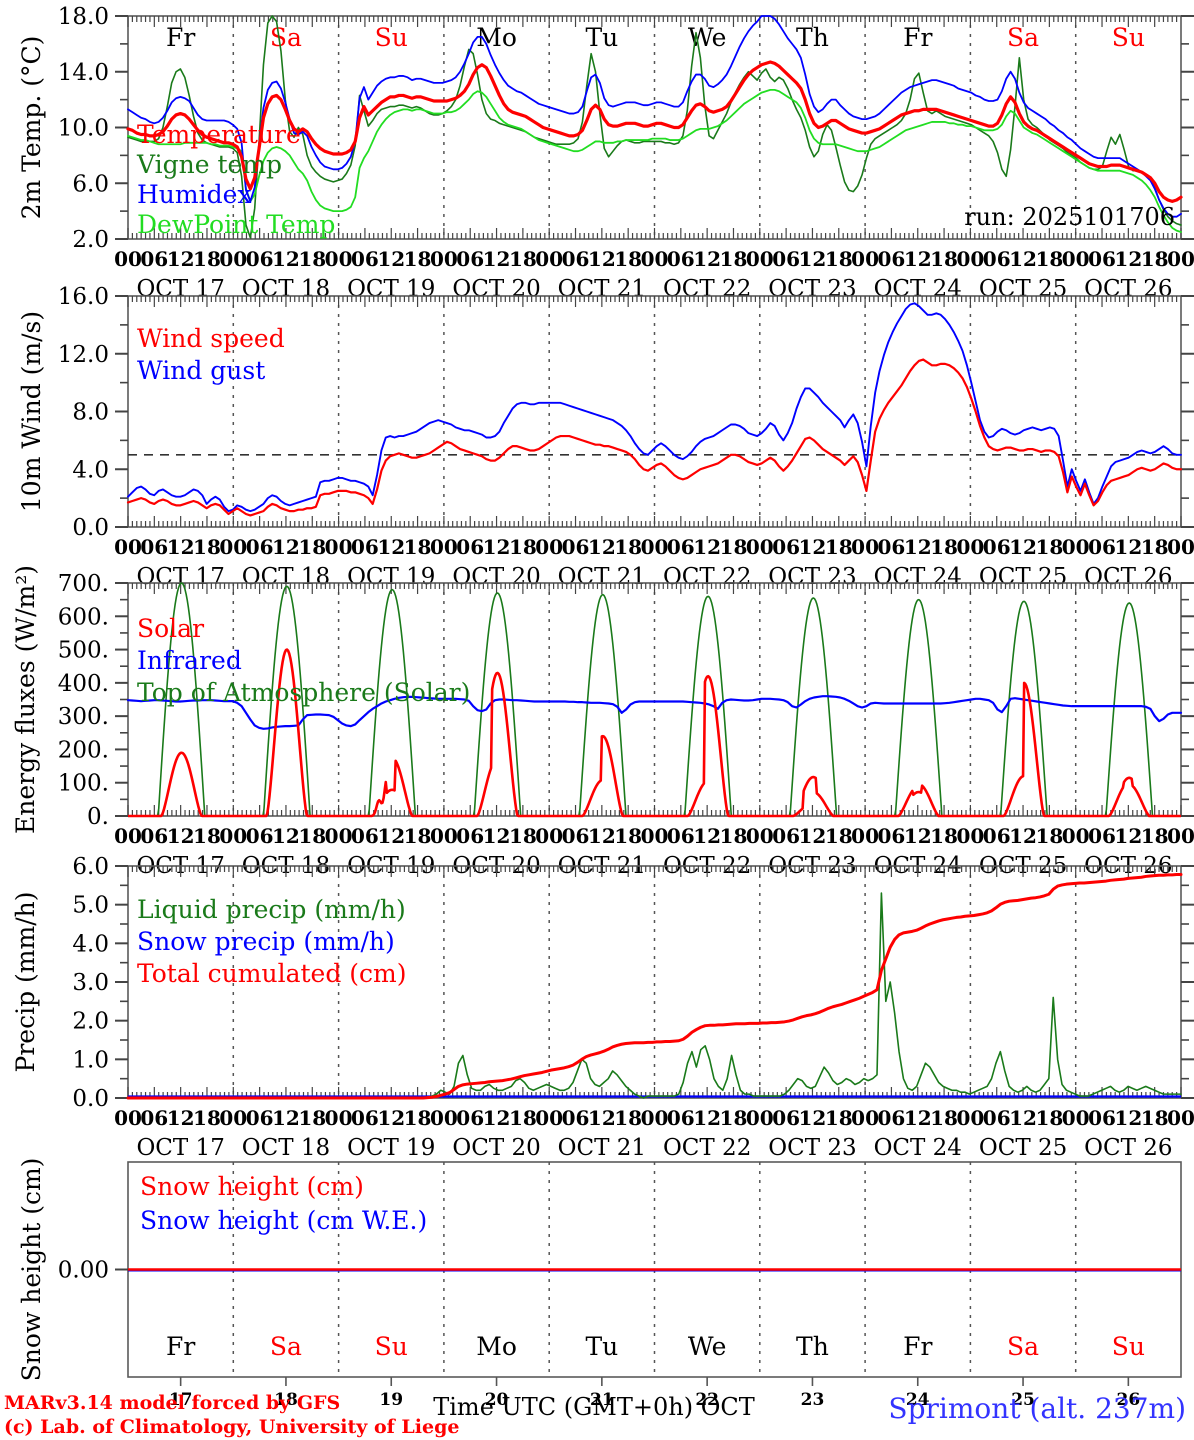  Describe the element at coordinates (602, 1148) in the screenshot. I see `date-label: OCT 21` at that location.